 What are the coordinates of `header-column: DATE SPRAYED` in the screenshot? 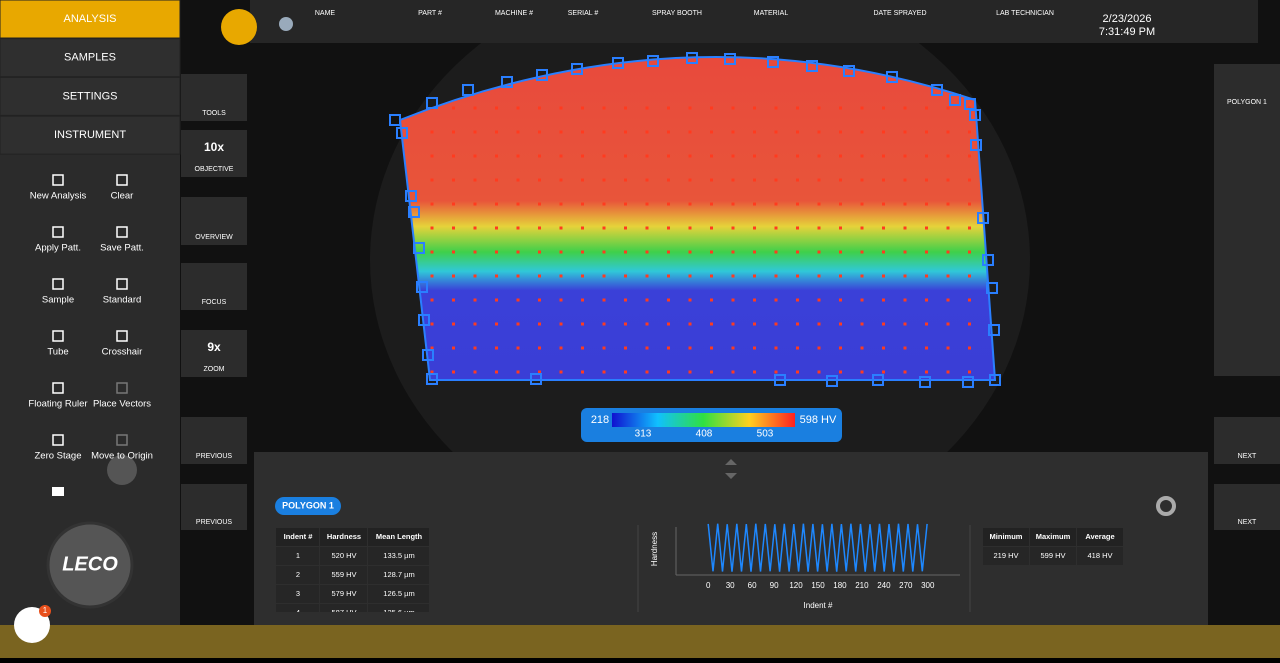 It's located at (899, 13).